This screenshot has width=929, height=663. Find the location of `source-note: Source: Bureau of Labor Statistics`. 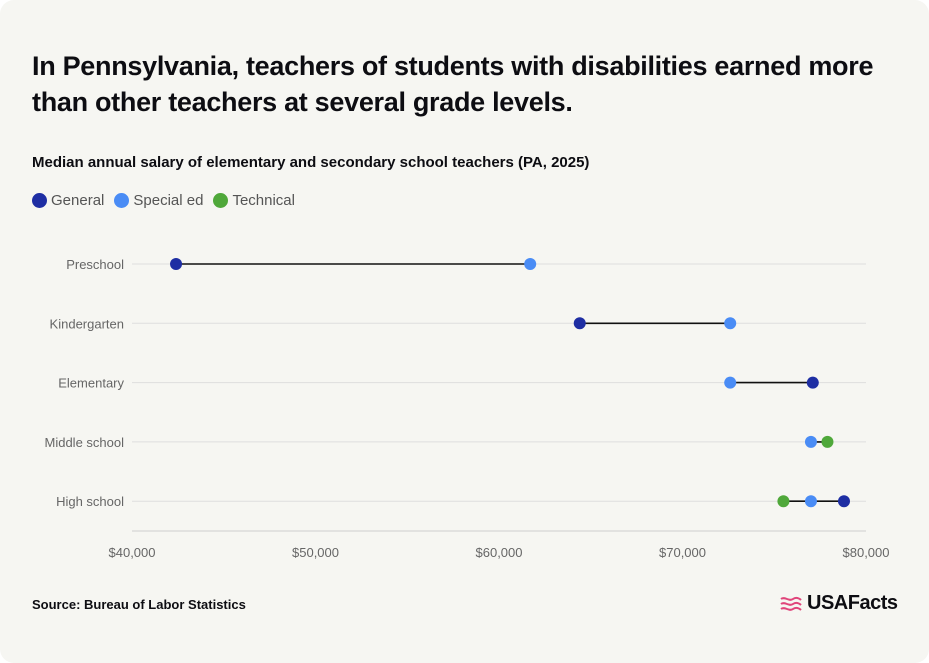

source-note: Source: Bureau of Labor Statistics is located at coordinates (139, 604).